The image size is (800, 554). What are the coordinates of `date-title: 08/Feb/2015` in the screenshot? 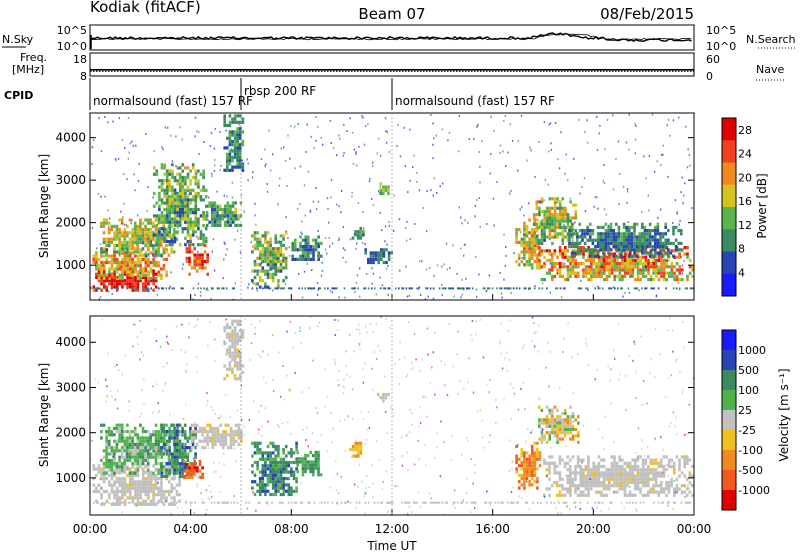 It's located at (647, 14).